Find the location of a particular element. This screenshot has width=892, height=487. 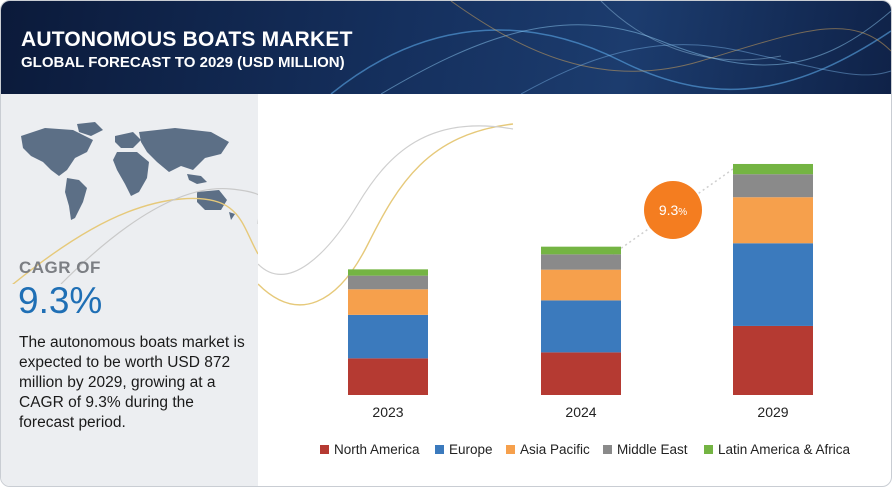

bar-2024-europe is located at coordinates (581, 326).